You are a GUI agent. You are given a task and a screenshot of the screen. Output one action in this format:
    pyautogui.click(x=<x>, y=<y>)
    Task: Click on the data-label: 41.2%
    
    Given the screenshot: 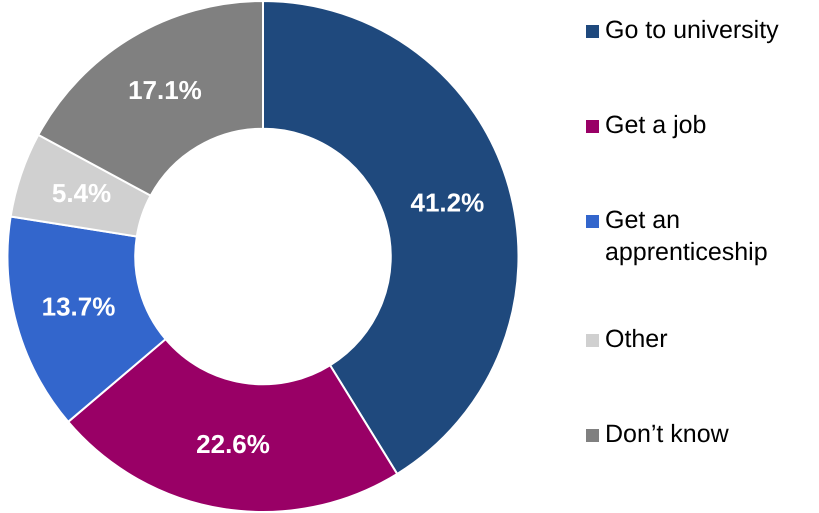 What is the action you would take?
    pyautogui.click(x=447, y=202)
    